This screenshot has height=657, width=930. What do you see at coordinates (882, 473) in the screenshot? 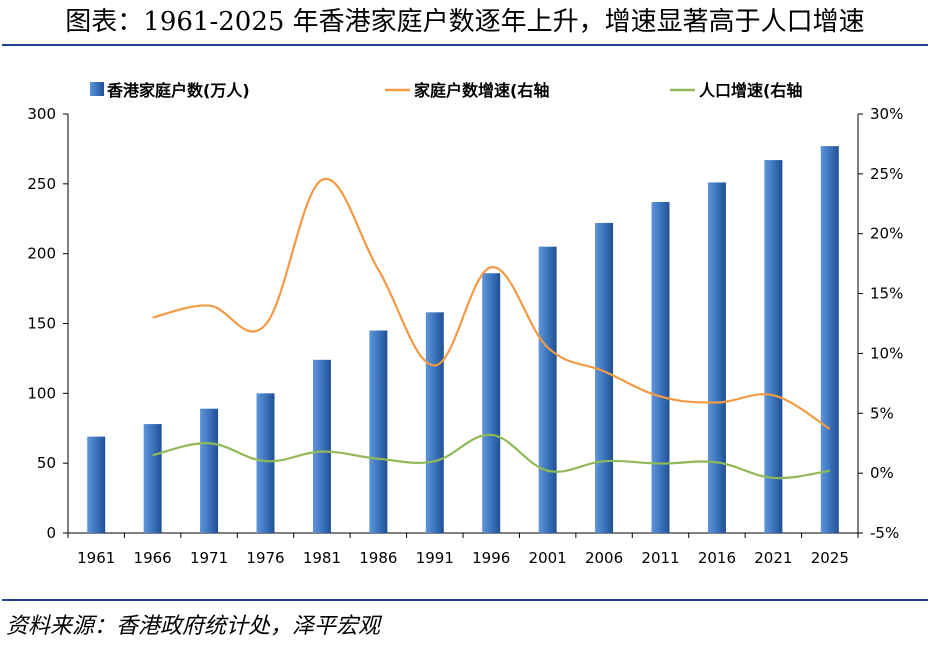
I see `right-tick-label: 0%` at bounding box center [882, 473].